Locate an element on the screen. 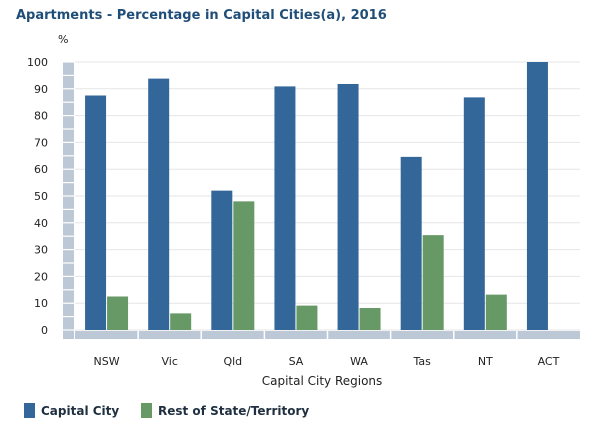 This screenshot has width=610, height=425. x-tick-label: Tas is located at coordinates (422, 361).